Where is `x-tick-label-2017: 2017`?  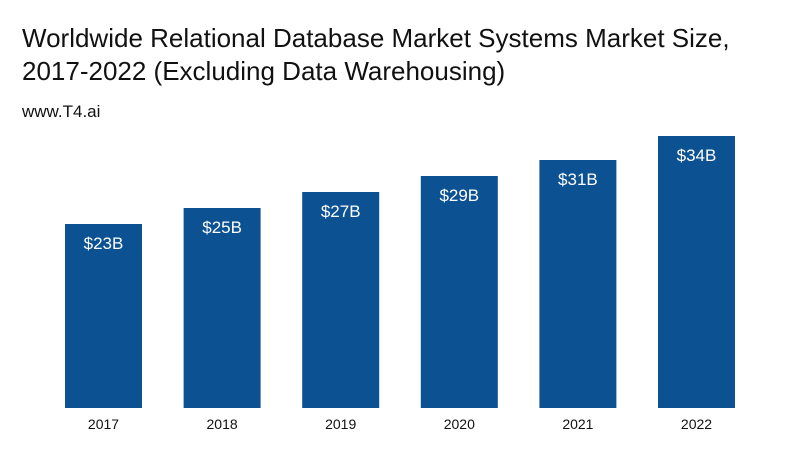 x-tick-label-2017: 2017 is located at coordinates (103, 424).